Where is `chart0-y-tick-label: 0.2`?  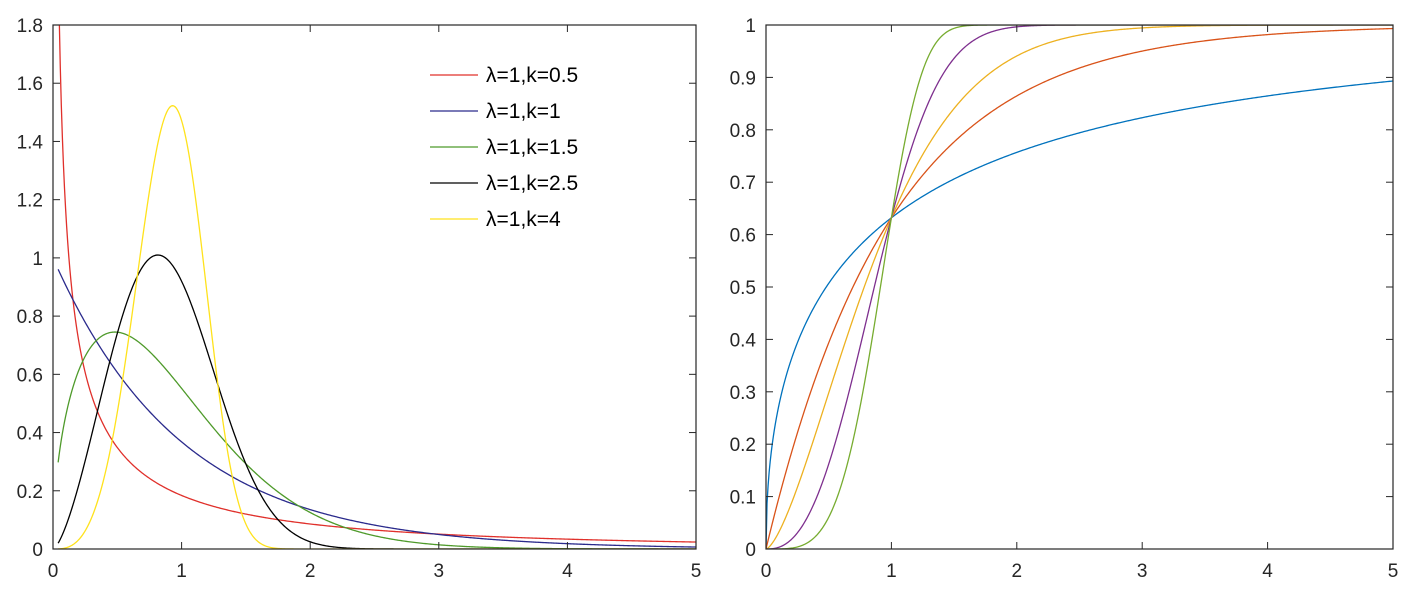
chart0-y-tick-label: 0.2 is located at coordinates (30, 492).